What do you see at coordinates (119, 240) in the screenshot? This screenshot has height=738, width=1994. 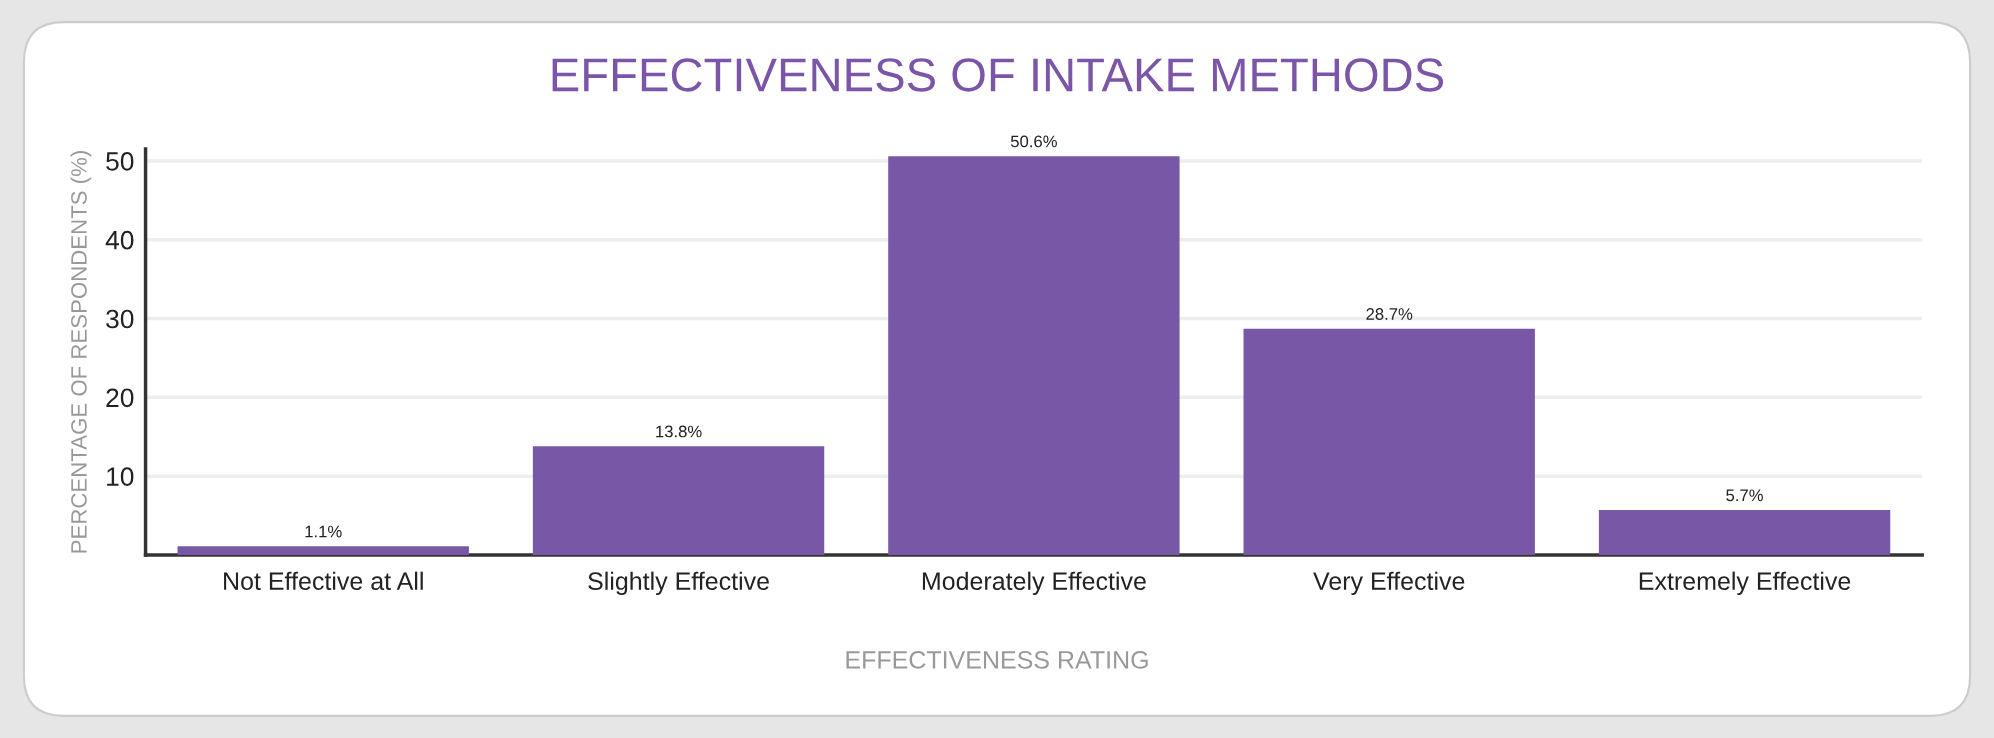 I see `y-tick-label: 40` at bounding box center [119, 240].